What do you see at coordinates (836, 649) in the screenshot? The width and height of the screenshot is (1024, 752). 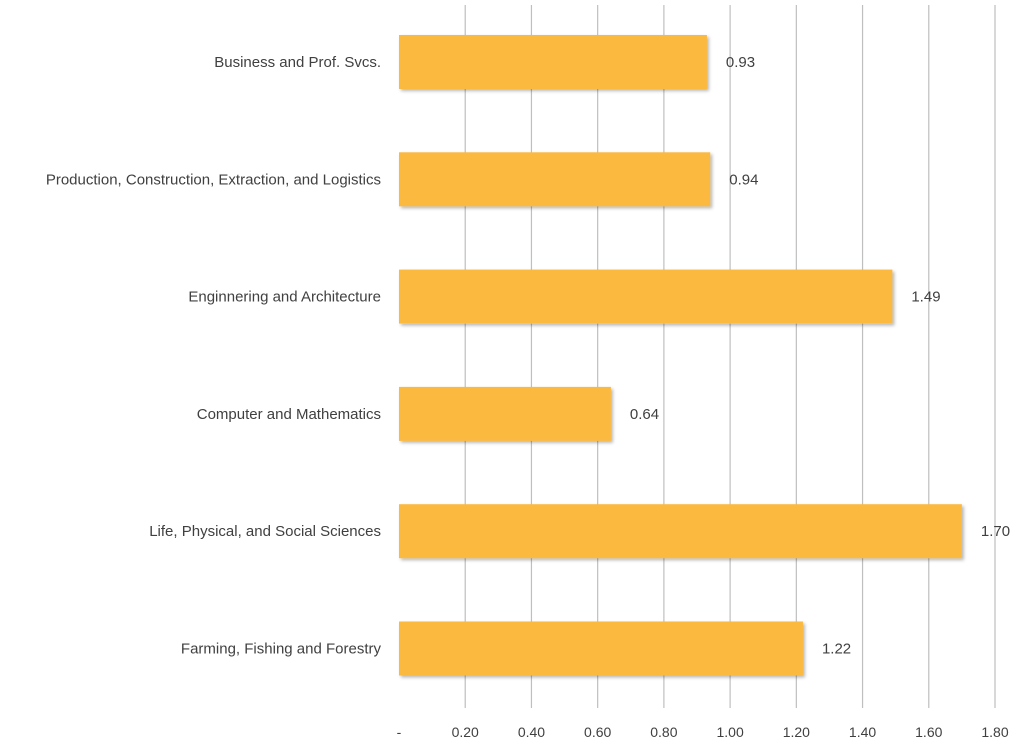 I see `data-label: 1.22` at bounding box center [836, 649].